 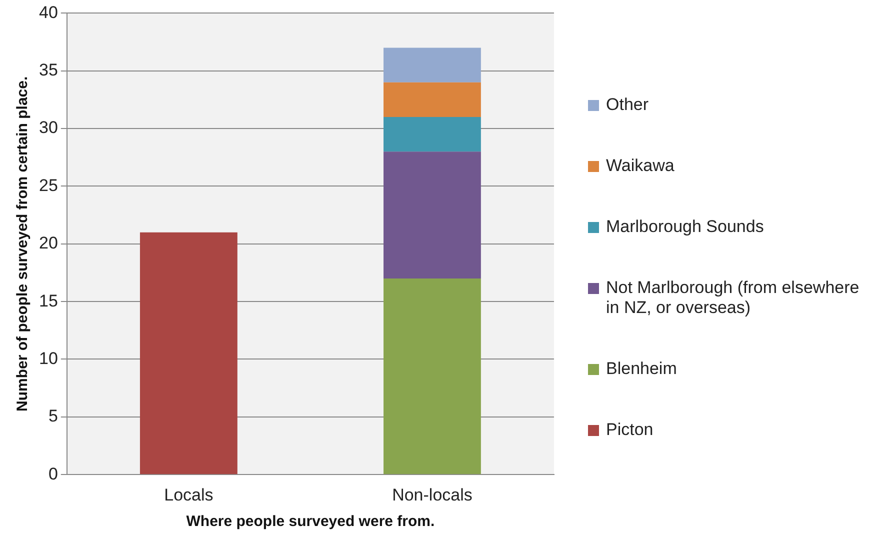 I want to click on legend-label: Marlborough Sounds, so click(x=685, y=227).